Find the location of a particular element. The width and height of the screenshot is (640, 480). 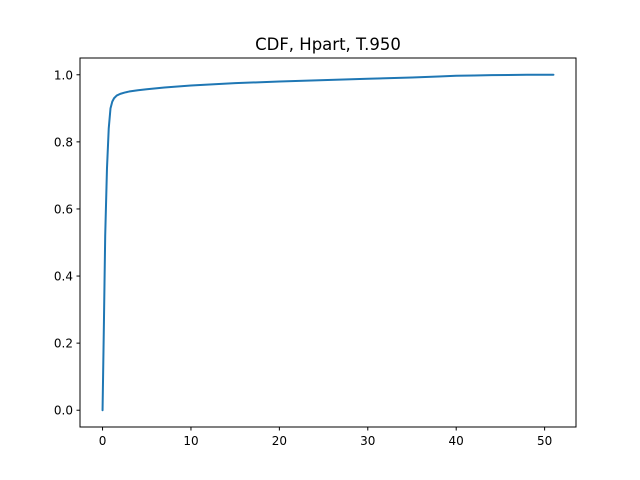

y-tick-label: 0.8 is located at coordinates (63, 142).